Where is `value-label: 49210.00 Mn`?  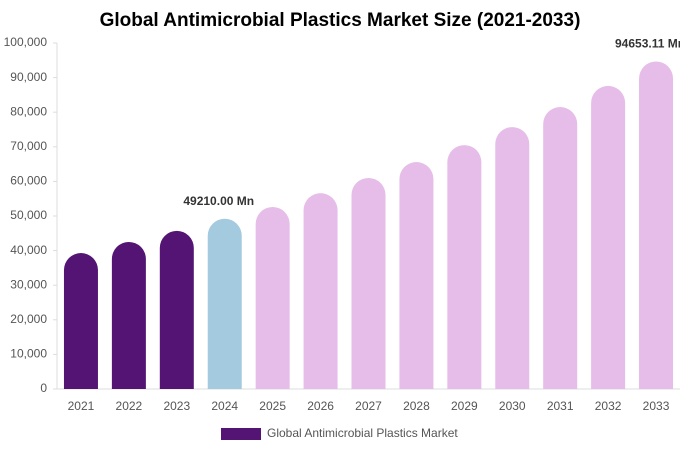
value-label: 49210.00 Mn is located at coordinates (218, 201).